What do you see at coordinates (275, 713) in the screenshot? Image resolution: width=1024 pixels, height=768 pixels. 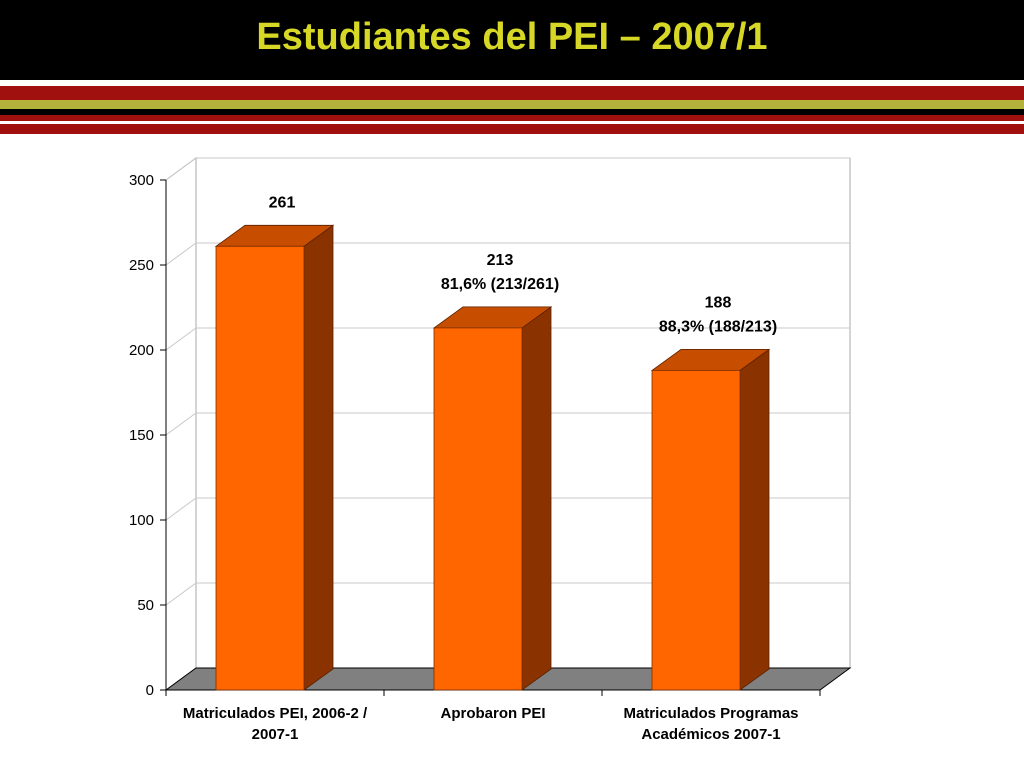 I see `category-label: Matriculados PEI, 2006-2 /` at bounding box center [275, 713].